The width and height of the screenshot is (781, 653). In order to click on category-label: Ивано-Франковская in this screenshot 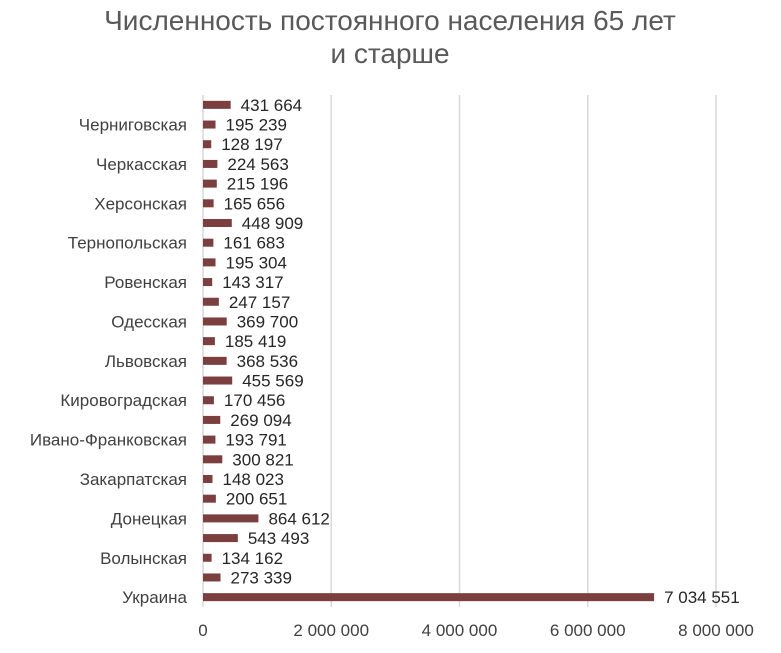, I will do `click(108, 440)`.